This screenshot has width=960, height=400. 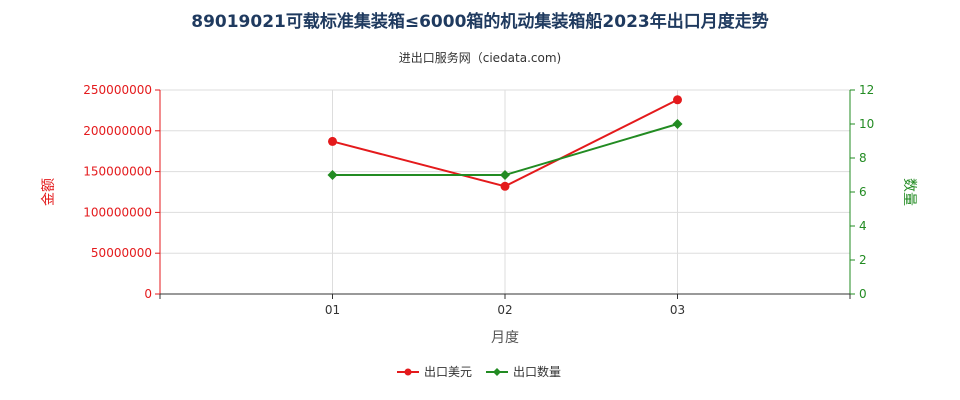 What do you see at coordinates (480, 21) in the screenshot?
I see `chart-title: 89019021可载标准集装箱≤6000箱的机动集装箱船2023年出口月度走势` at bounding box center [480, 21].